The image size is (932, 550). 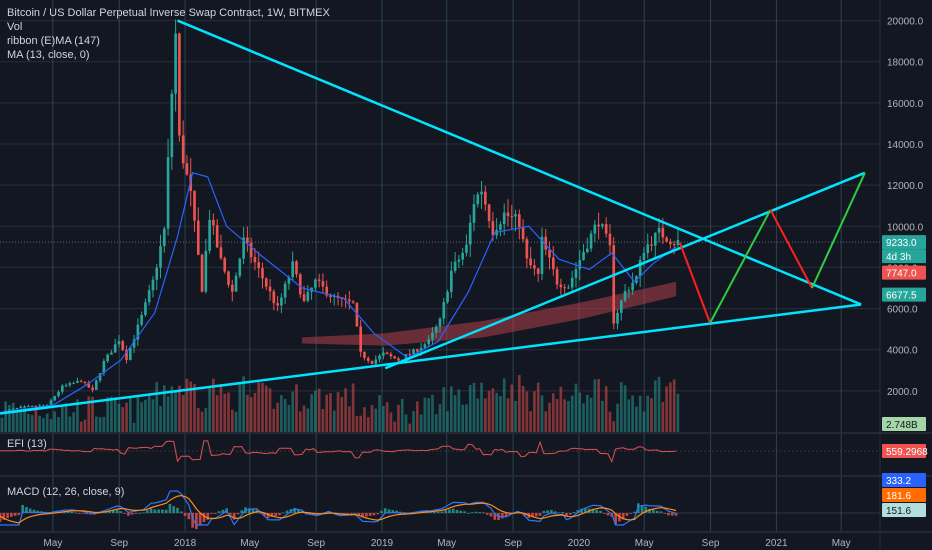 I want to click on time-tick-label: 2021, so click(x=776, y=543).